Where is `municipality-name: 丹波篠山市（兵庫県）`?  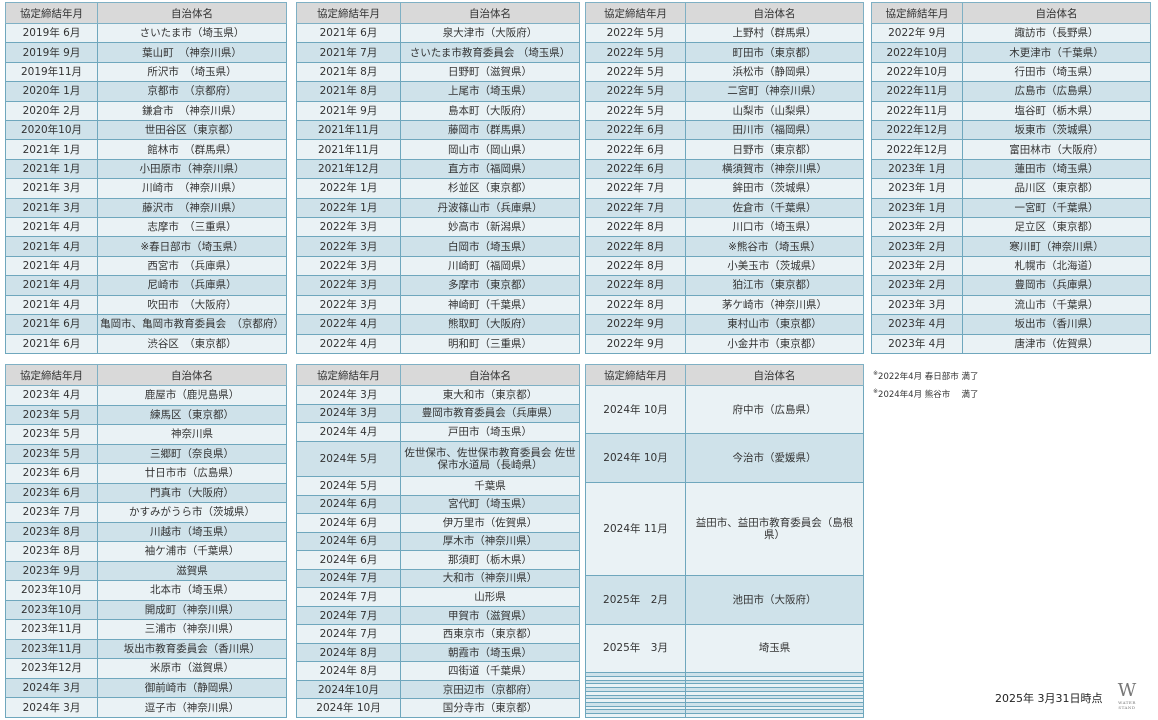
municipality-name: 丹波篠山市（兵庫県） is located at coordinates (490, 208).